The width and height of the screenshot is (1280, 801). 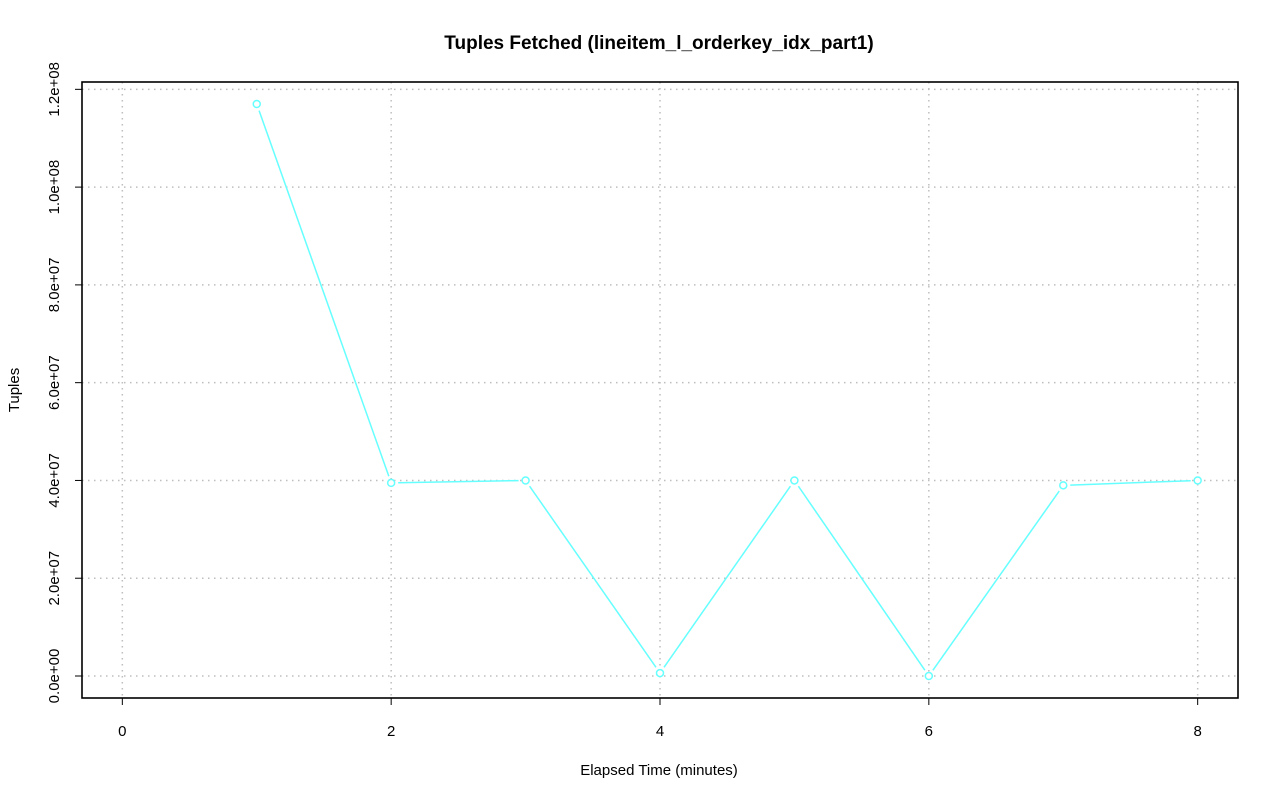 What do you see at coordinates (14, 390) in the screenshot?
I see `y-axis-label: Tuples` at bounding box center [14, 390].